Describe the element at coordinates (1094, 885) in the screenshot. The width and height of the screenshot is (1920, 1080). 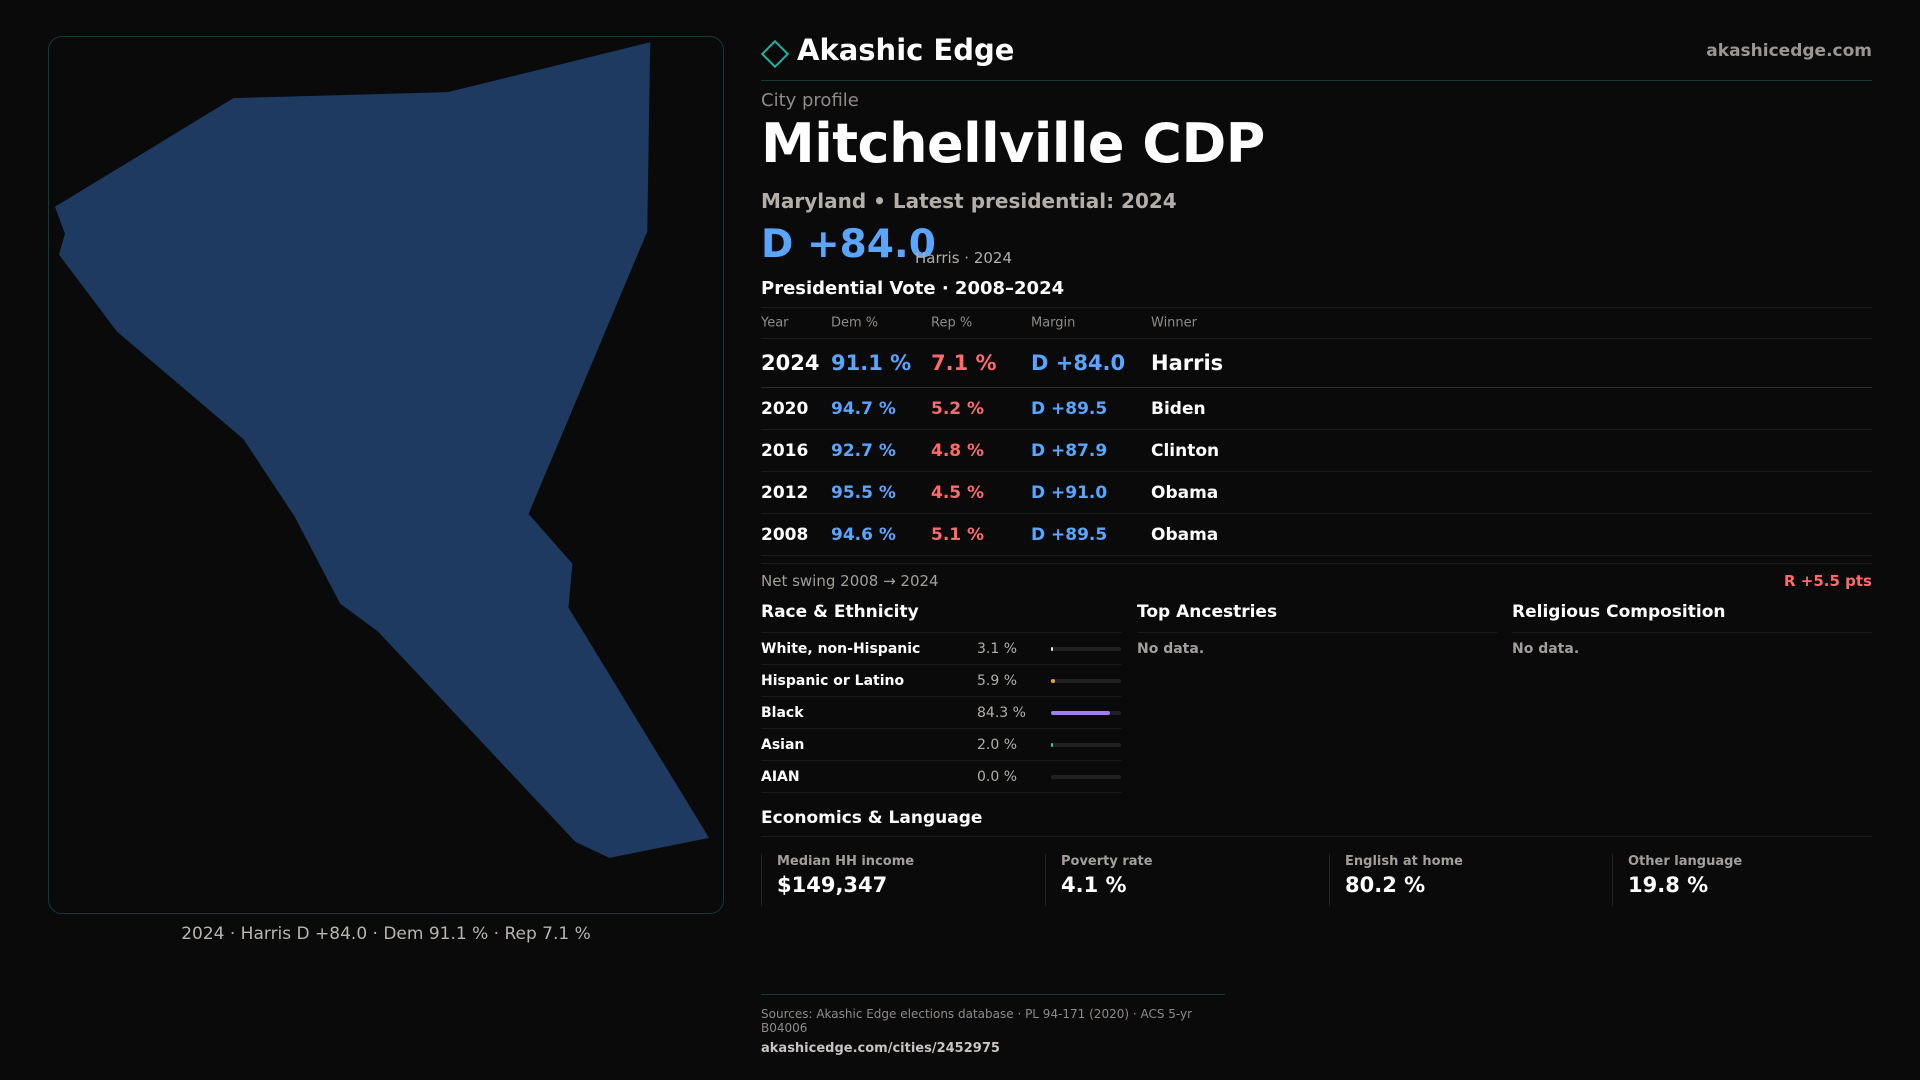
I see `econ-value: 4.1 %` at that location.